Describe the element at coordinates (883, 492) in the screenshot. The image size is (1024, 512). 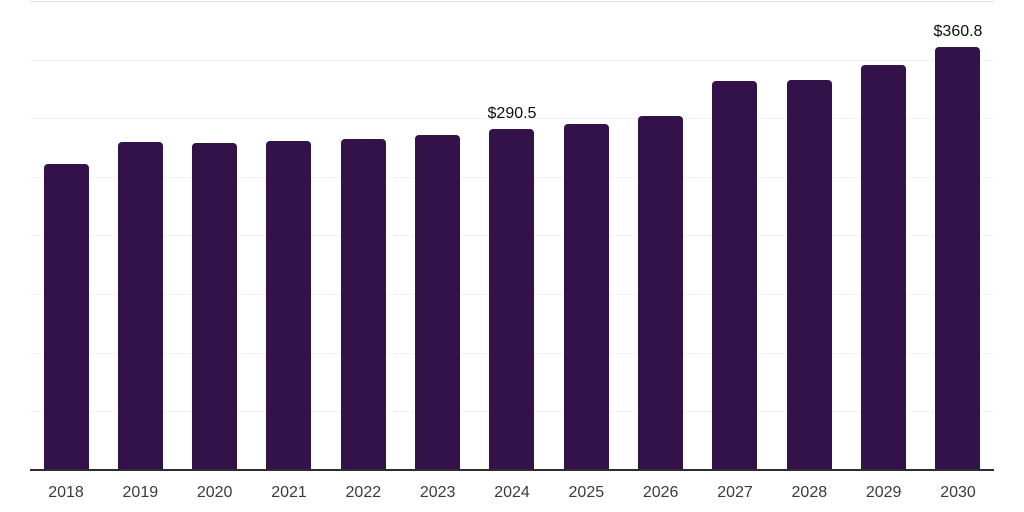
I see `x-tick-label-2029: 2029` at that location.